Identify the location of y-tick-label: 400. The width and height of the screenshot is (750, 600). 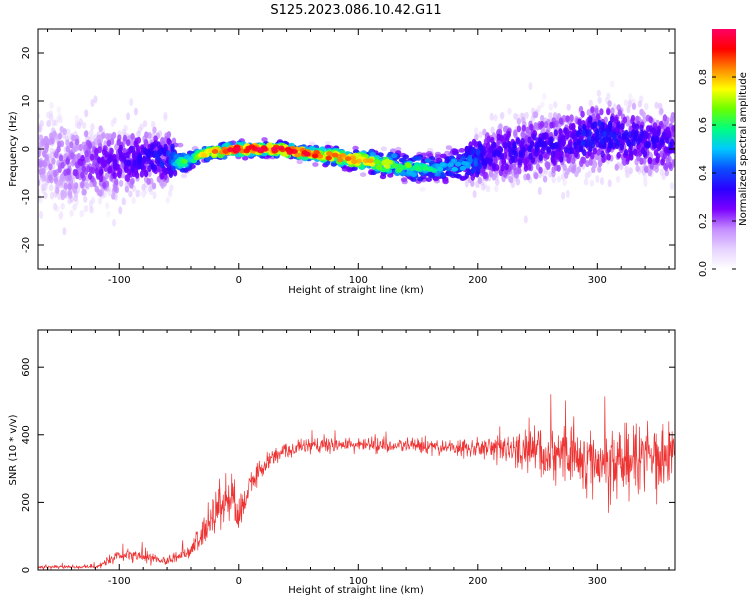
(26, 434).